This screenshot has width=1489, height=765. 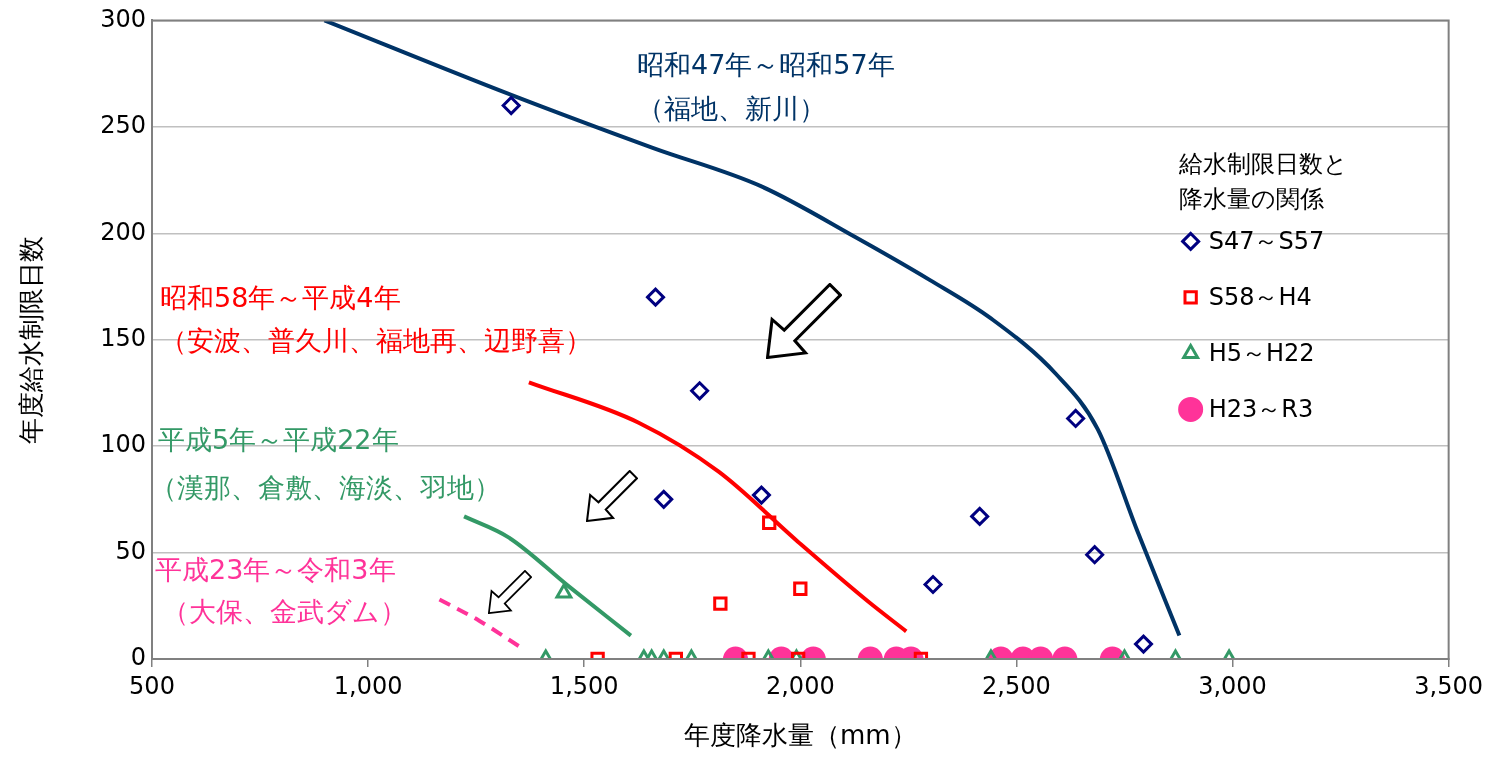 I want to click on x-tick-label: 2,500, so click(x=1016, y=685).